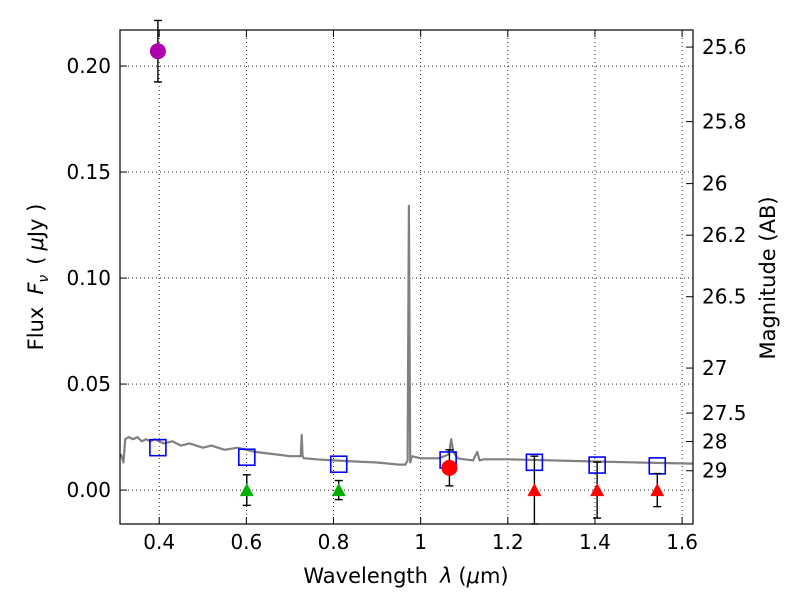 The height and width of the screenshot is (604, 800). I want to click on magnitude-tick-label: 26, so click(714, 184).